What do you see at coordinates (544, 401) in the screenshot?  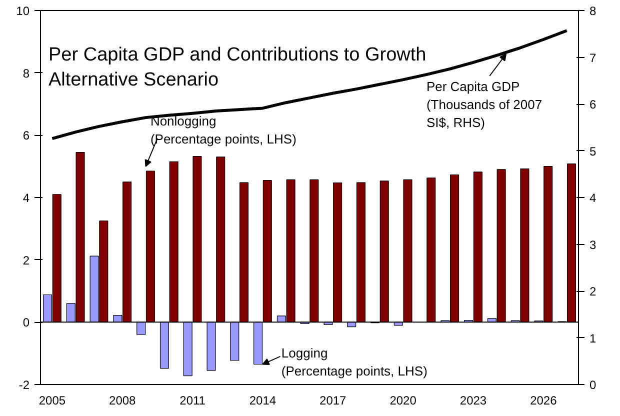 I see `x-tick-label: 2026` at bounding box center [544, 401].